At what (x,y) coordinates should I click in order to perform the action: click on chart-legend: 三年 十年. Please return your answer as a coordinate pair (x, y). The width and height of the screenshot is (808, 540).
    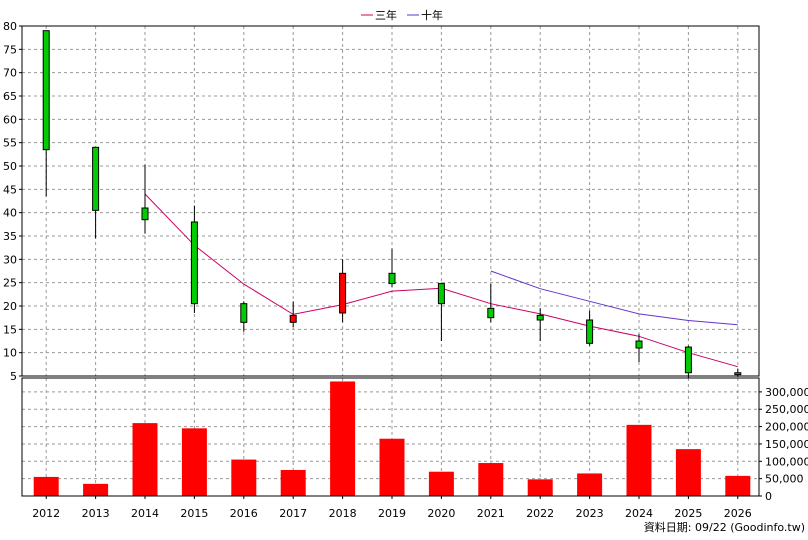
    Looking at the image, I should click on (402, 15).